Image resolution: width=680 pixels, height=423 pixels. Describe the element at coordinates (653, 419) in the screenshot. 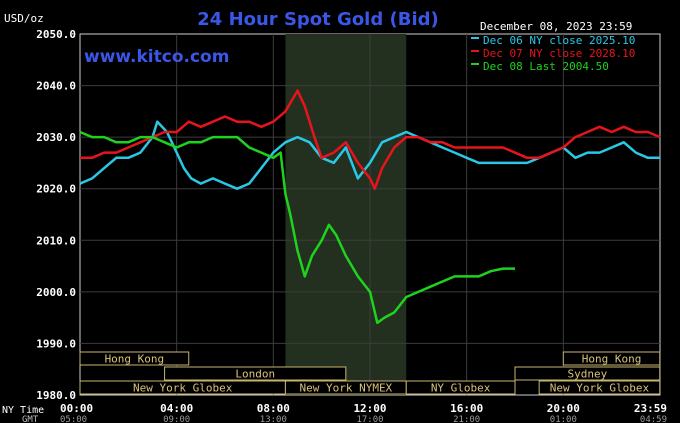

I see `gmt-tick-label: 04:59` at that location.